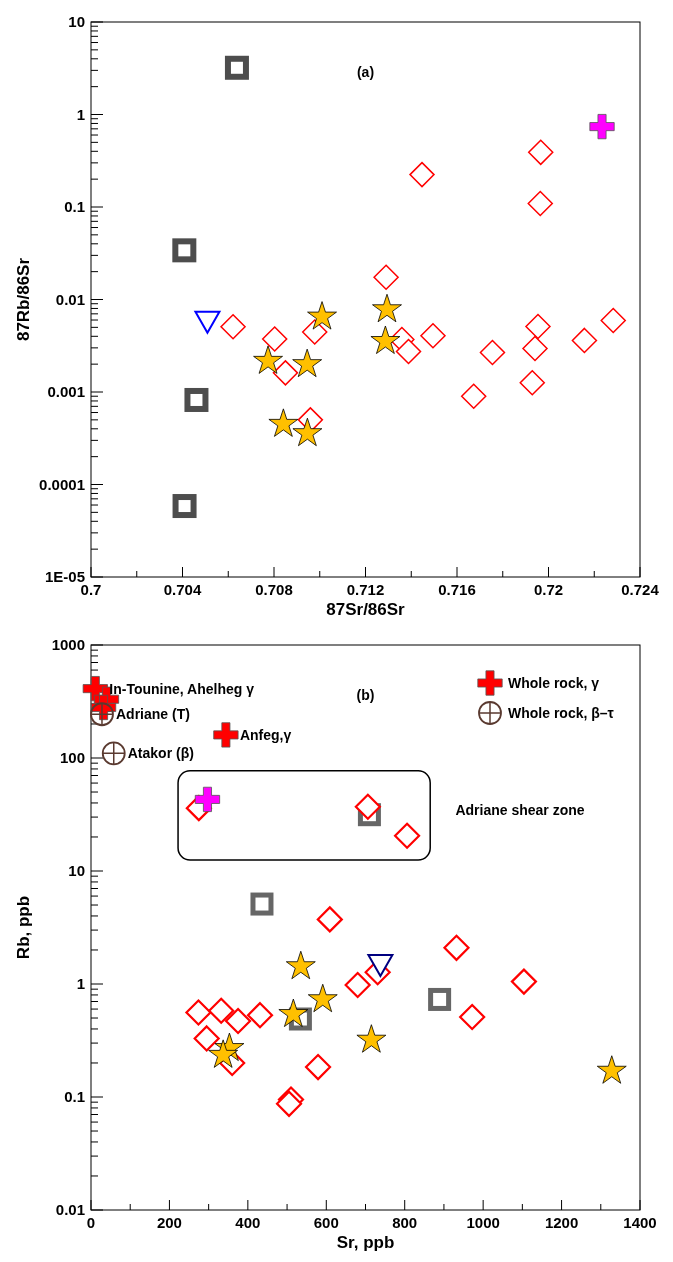 The width and height of the screenshot is (673, 1262). What do you see at coordinates (23, 927) in the screenshot?
I see `y-axis-title: Rb, ppb` at bounding box center [23, 927].